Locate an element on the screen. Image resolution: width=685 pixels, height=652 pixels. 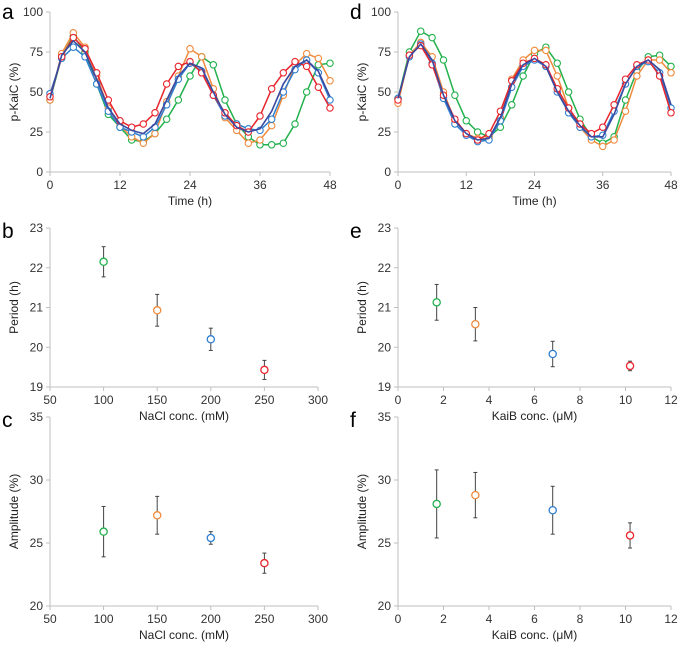
x-tick-label: 8 is located at coordinates (580, 400).